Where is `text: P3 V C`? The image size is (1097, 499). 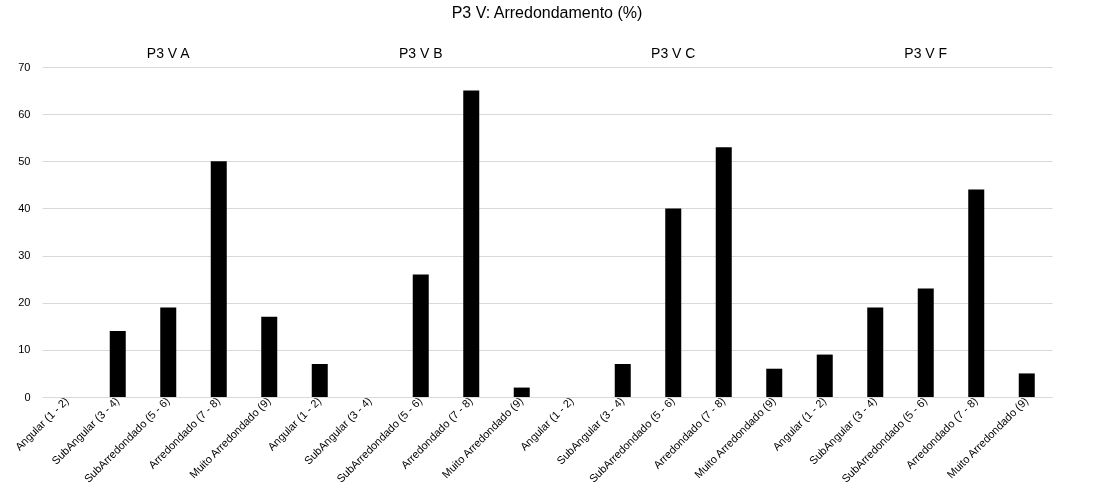 text: P3 V C is located at coordinates (673, 53).